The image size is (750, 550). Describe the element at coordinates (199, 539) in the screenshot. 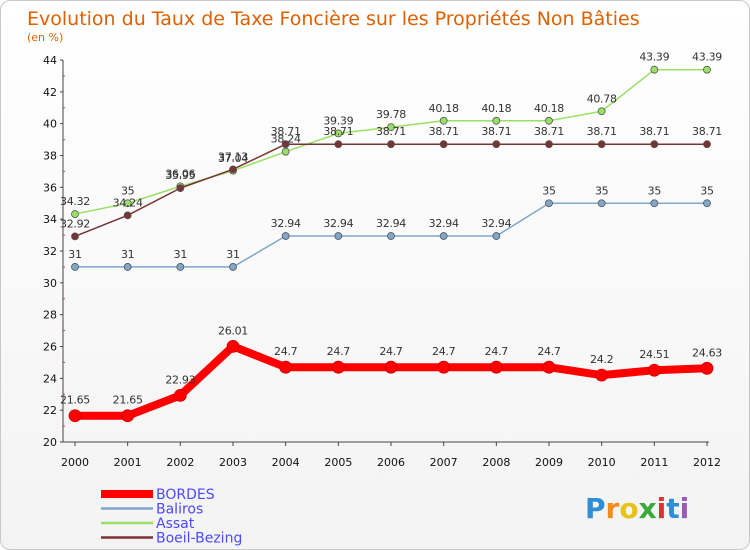

I see `legend-label: Boeil-Bezing` at that location.